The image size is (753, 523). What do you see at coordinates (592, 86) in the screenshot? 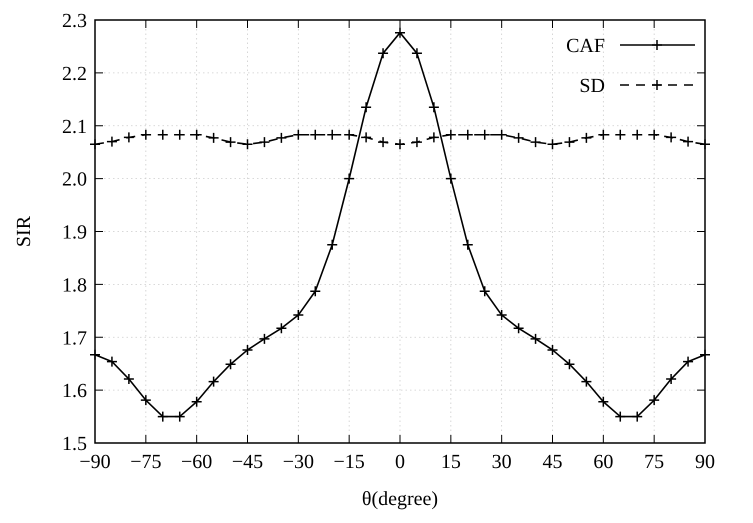
I see `legend-label: SD` at bounding box center [592, 86].